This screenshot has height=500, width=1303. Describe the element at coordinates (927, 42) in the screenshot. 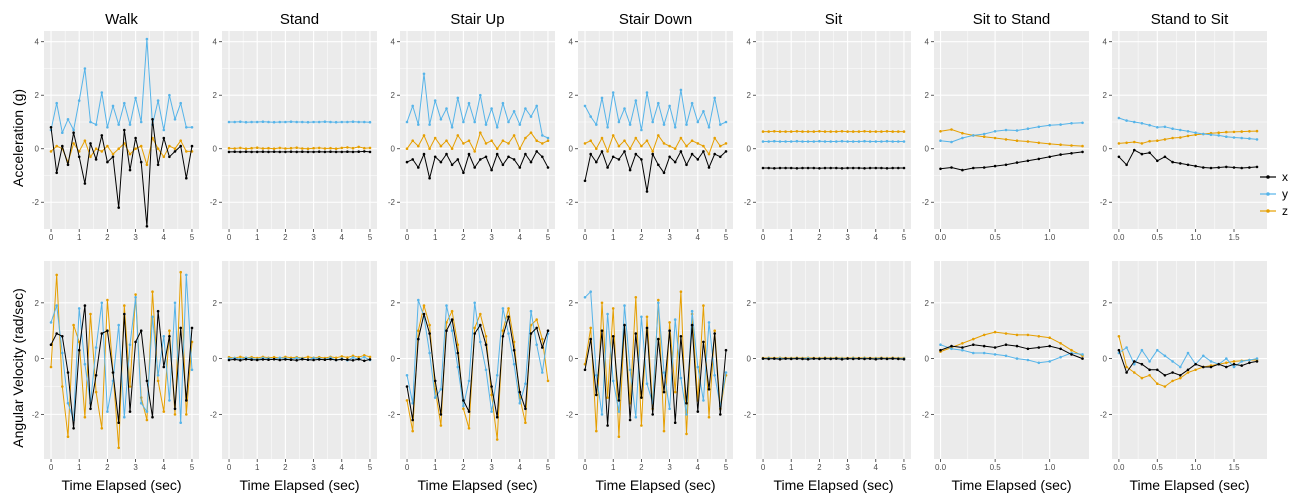

I see `y-tick-label: 4` at that location.